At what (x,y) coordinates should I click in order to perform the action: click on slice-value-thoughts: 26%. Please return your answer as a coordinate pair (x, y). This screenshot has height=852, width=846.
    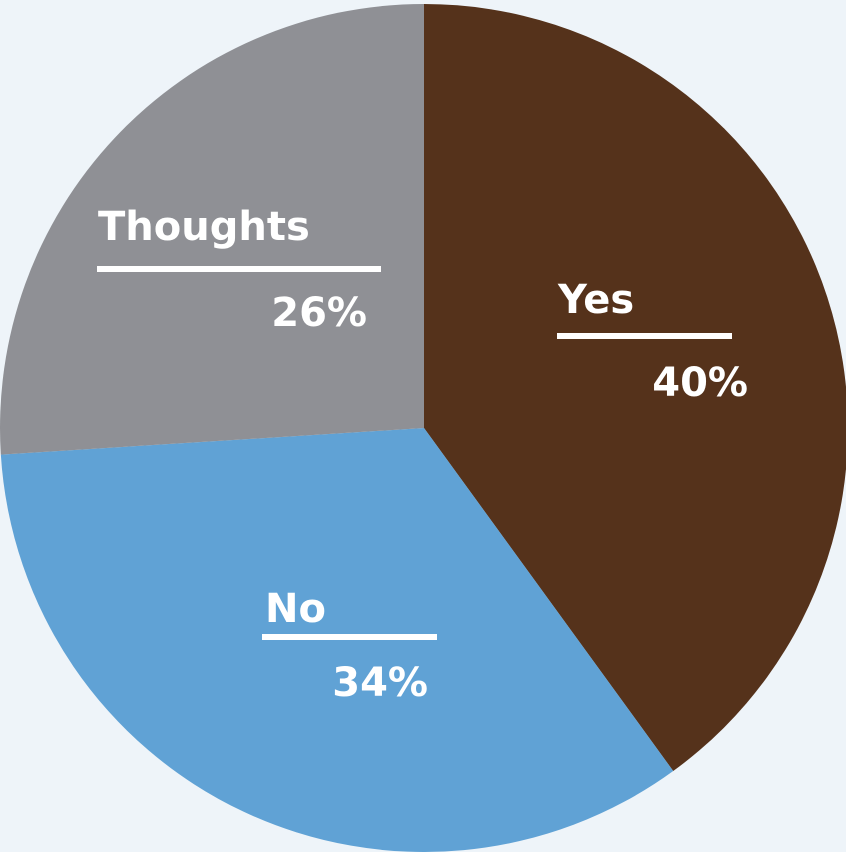
    Looking at the image, I should click on (319, 313).